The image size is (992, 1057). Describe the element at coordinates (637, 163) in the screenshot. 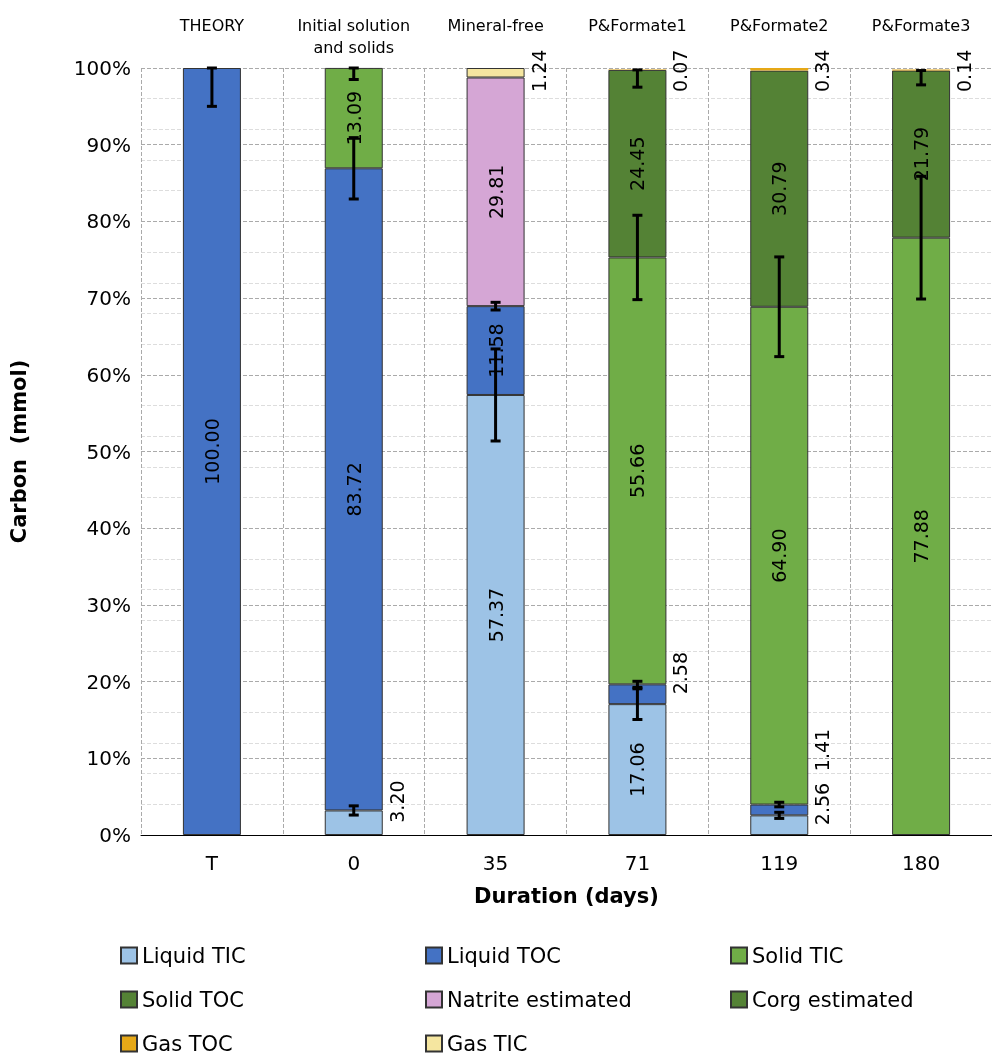

I see `data-label: 24.45` at that location.